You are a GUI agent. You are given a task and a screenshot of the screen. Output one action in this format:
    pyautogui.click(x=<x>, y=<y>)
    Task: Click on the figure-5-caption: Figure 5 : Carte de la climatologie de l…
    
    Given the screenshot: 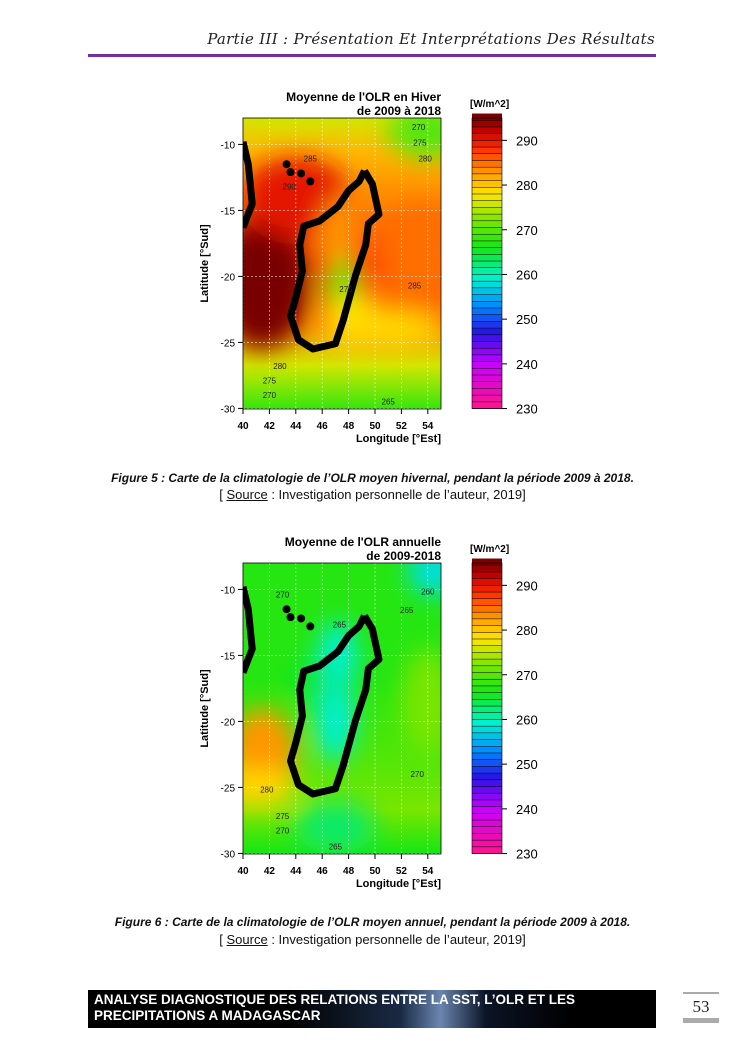 What is the action you would take?
    pyautogui.click(x=372, y=478)
    